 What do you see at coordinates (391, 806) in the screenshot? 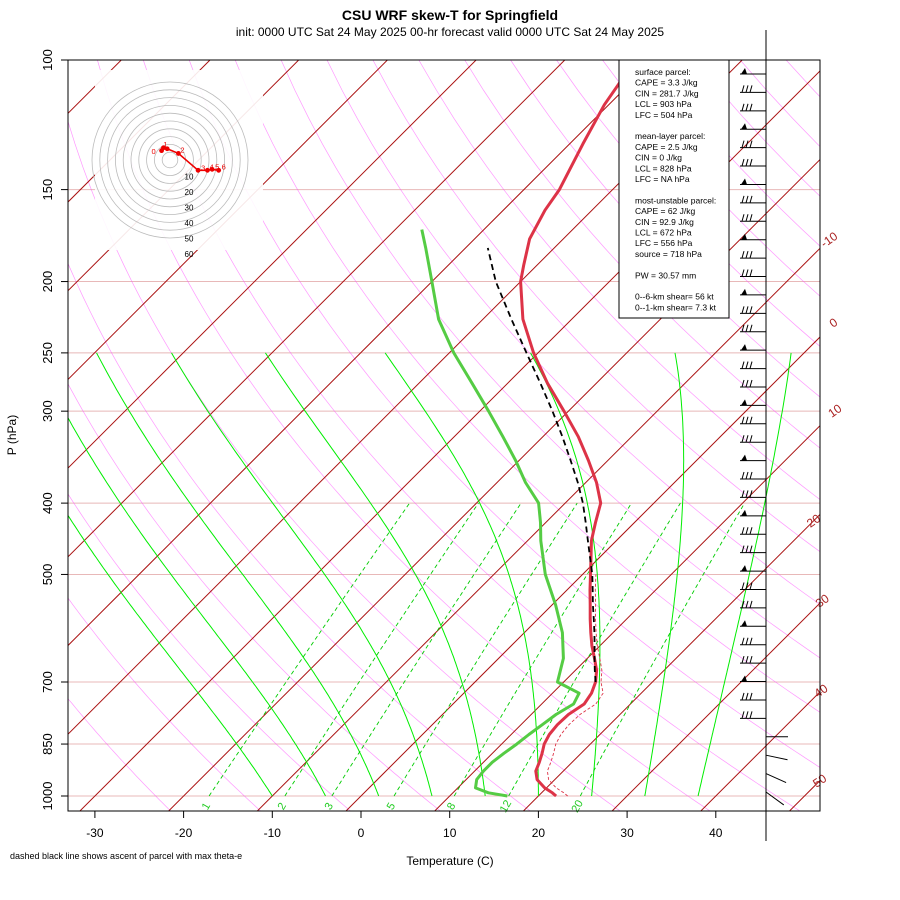
I see `mixing-ratio-label: 5` at bounding box center [391, 806].